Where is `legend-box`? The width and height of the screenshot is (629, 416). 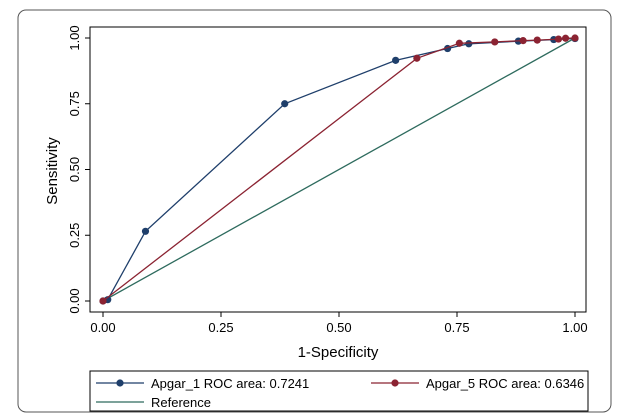
legend-box is located at coordinates (339, 391).